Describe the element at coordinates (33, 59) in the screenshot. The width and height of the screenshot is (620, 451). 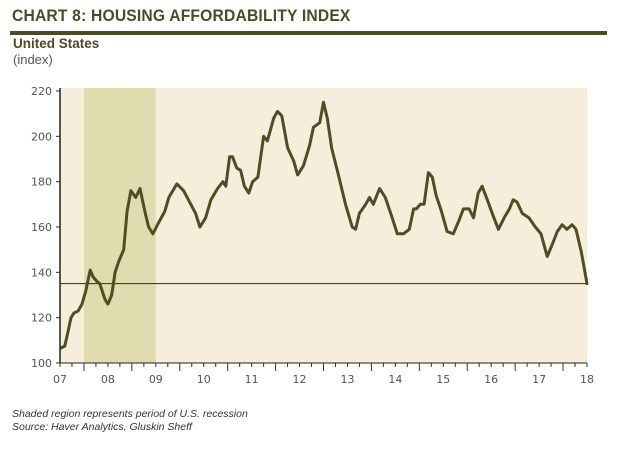
I see `y-axis-unit-label: (index)` at that location.